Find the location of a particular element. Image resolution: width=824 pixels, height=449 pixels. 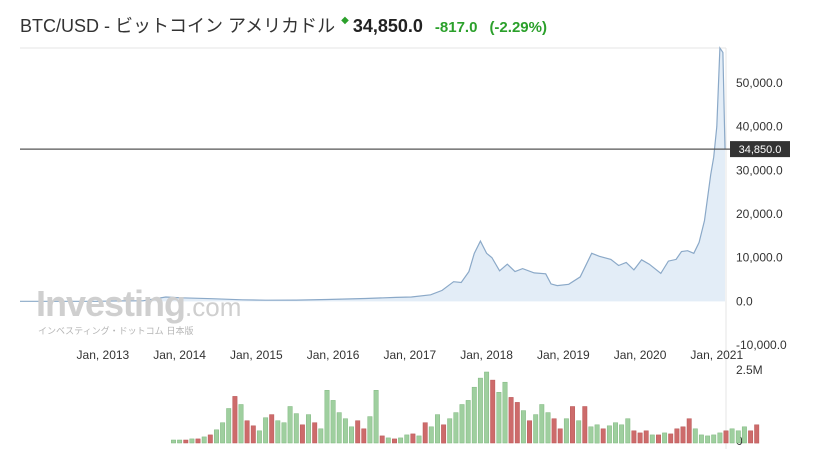

watermark-com: .com is located at coordinates (213, 307).